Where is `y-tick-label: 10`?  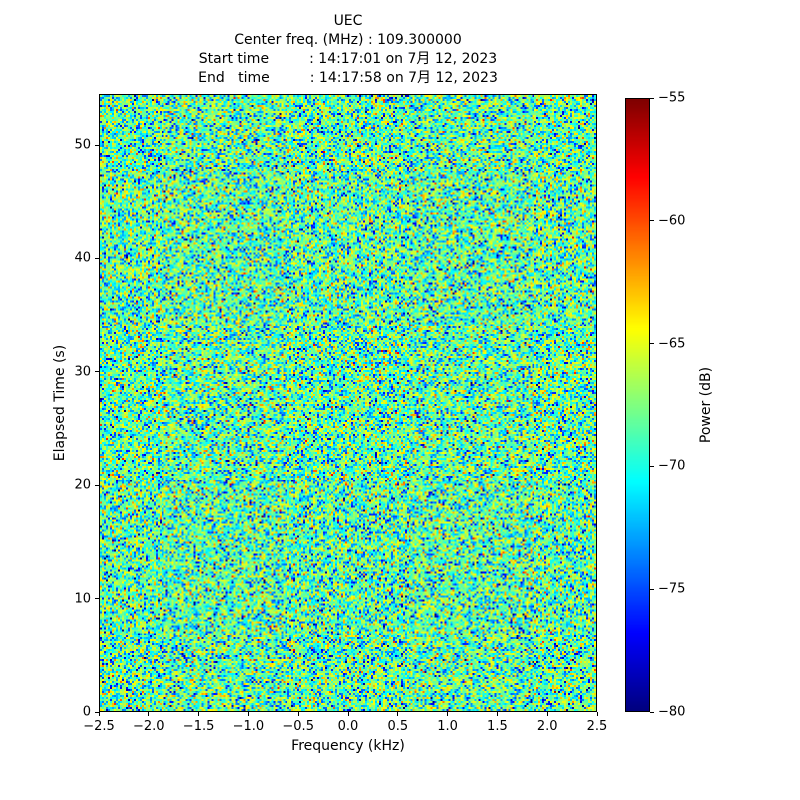 y-tick-label: 10 is located at coordinates (82, 599).